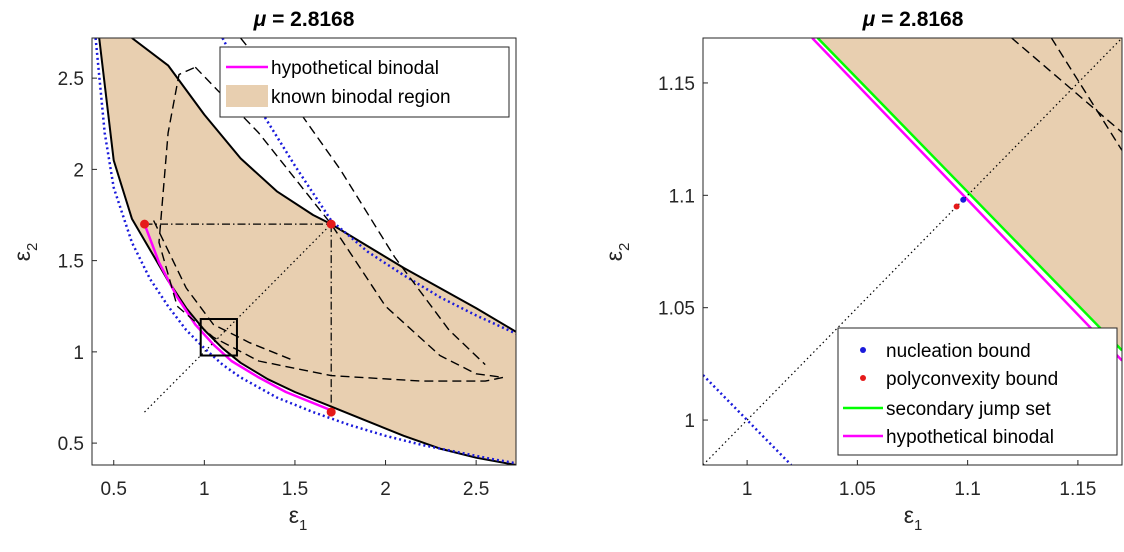 The width and height of the screenshot is (1124, 552). I want to click on x-tick-label: 0.5, so click(114, 489).